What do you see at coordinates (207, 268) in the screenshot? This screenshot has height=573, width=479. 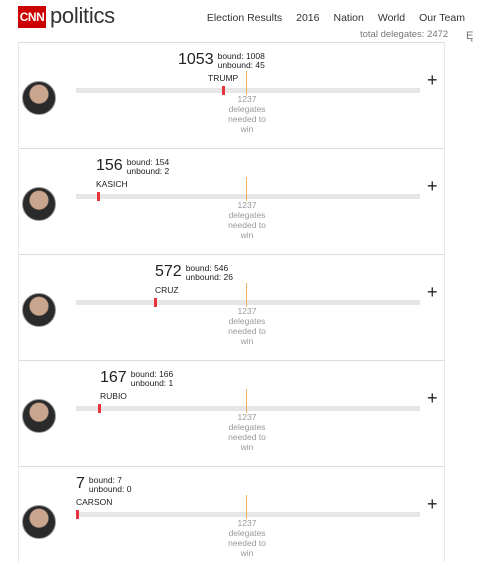 I see `bound-count: bound: 546` at bounding box center [207, 268].